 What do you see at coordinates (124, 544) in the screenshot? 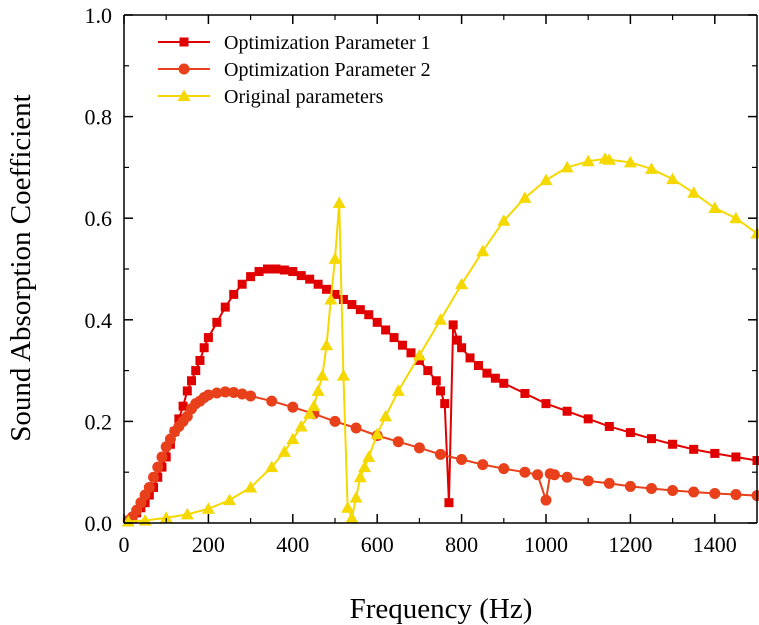
I see `x-tick-label: 0` at bounding box center [124, 544].